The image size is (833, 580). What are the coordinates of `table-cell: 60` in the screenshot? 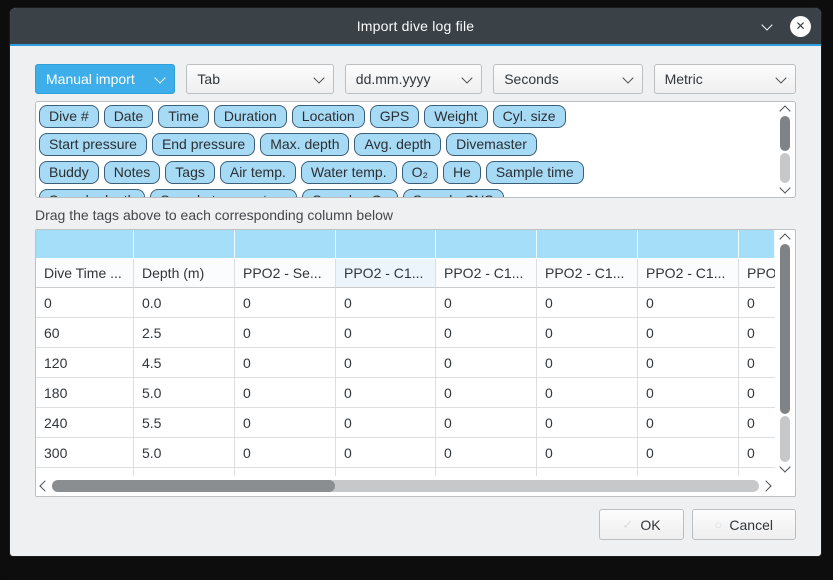 It's located at (85, 333).